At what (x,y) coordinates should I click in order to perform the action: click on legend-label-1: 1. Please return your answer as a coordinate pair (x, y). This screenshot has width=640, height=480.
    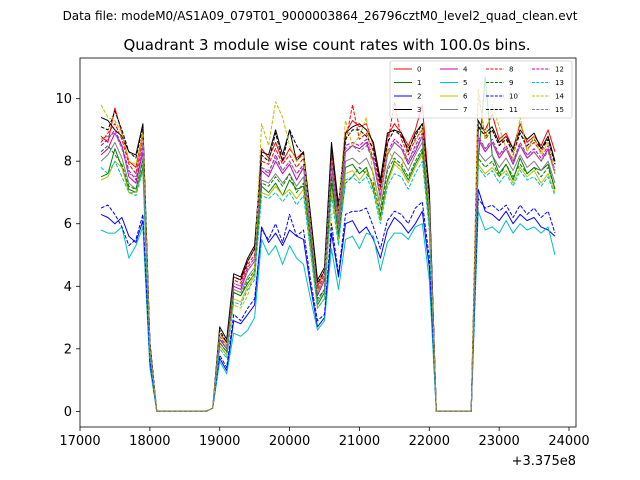
    Looking at the image, I should click on (419, 83).